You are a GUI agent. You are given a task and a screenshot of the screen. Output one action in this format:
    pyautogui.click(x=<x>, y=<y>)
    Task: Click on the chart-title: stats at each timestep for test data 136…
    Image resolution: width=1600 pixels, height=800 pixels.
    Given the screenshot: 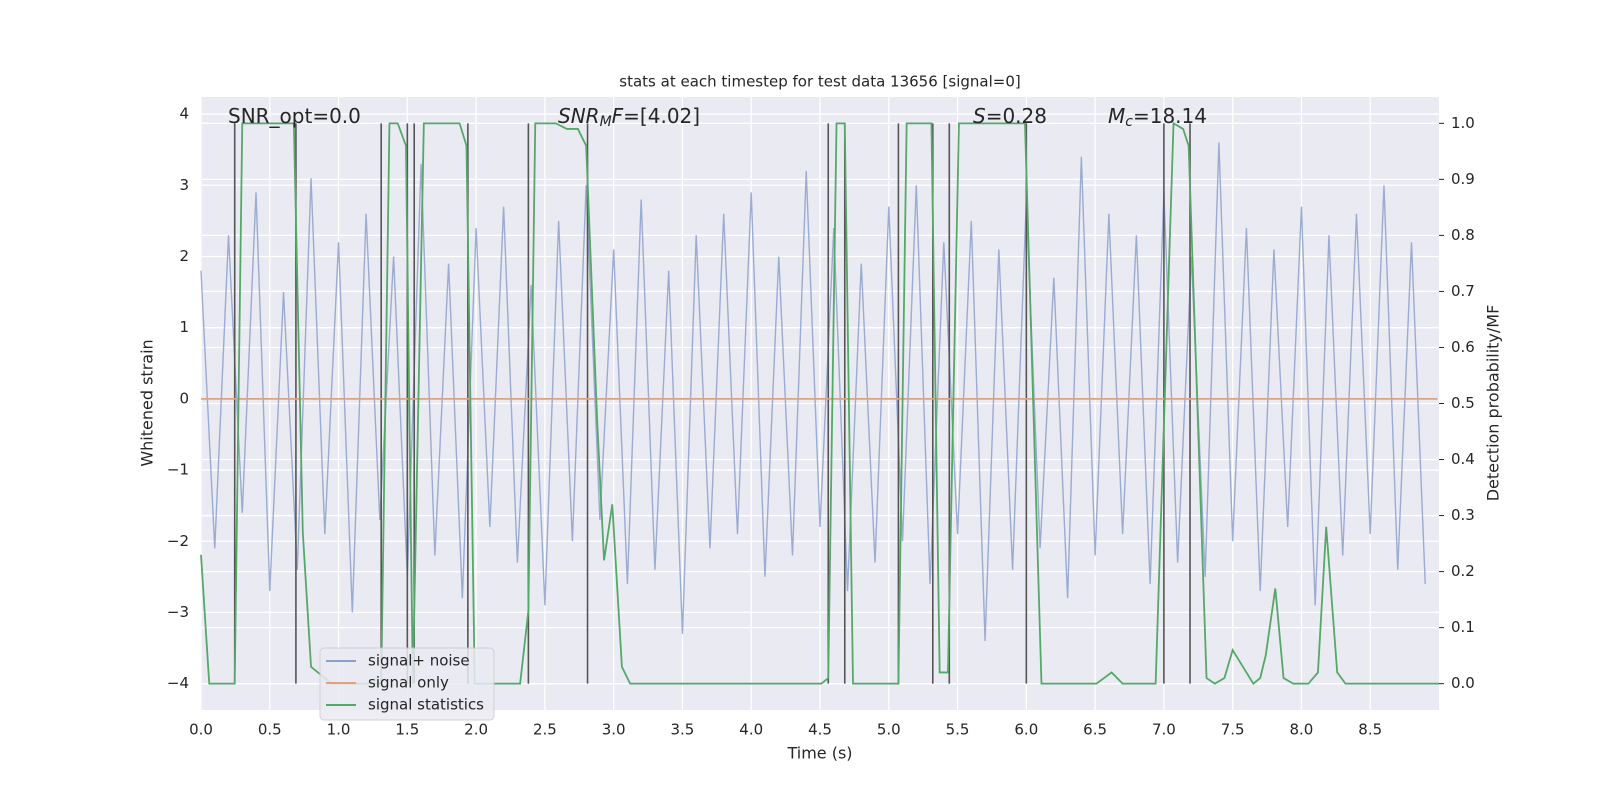 What is the action you would take?
    pyautogui.click(x=819, y=82)
    